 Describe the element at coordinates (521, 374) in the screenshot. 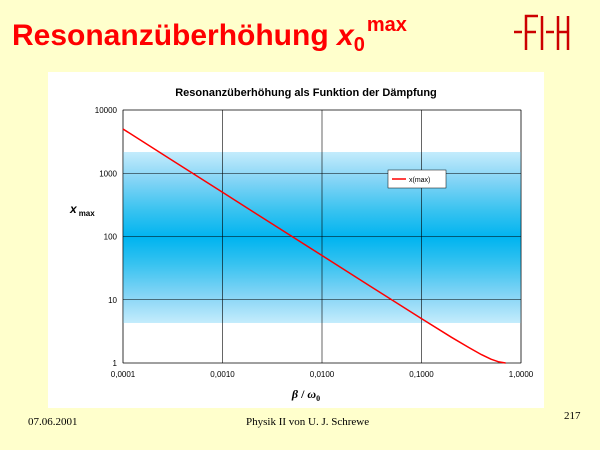

I see `x-tick-label: 1,0000` at that location.